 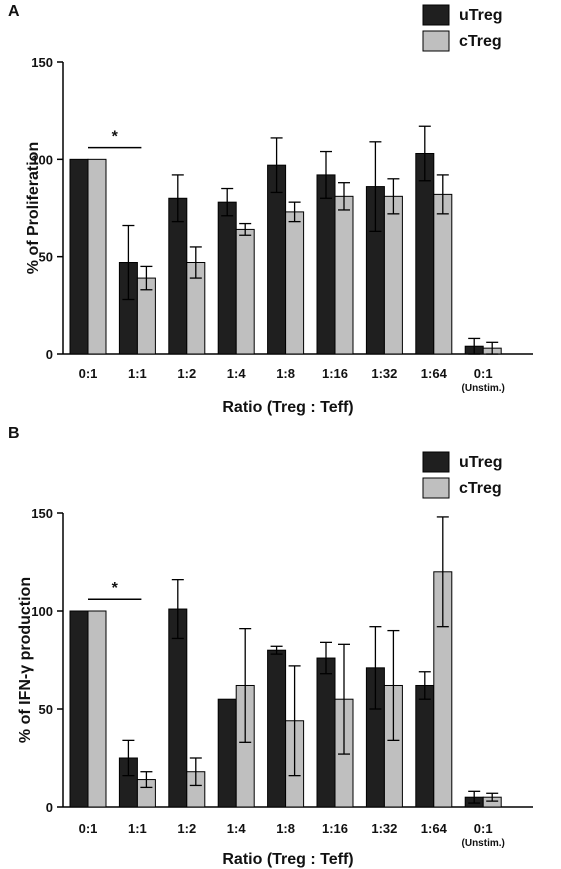 What do you see at coordinates (33, 208) in the screenshot?
I see `y-axis-title: % of Proliferation` at bounding box center [33, 208].